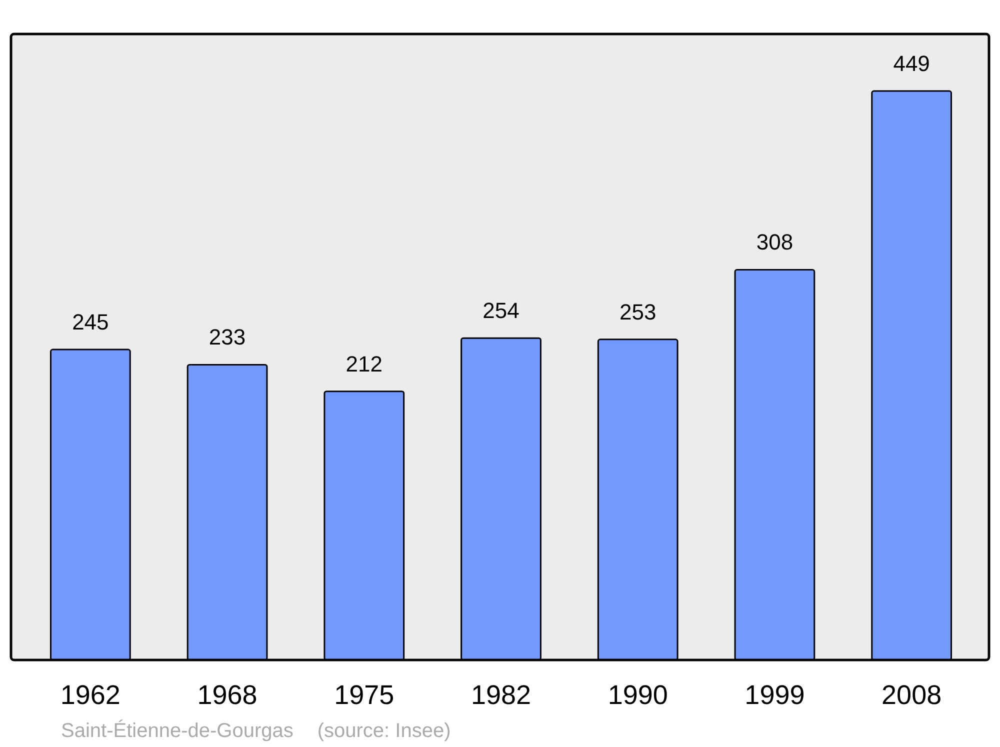  What do you see at coordinates (638, 311) in the screenshot?
I see `data-label: 253` at bounding box center [638, 311].